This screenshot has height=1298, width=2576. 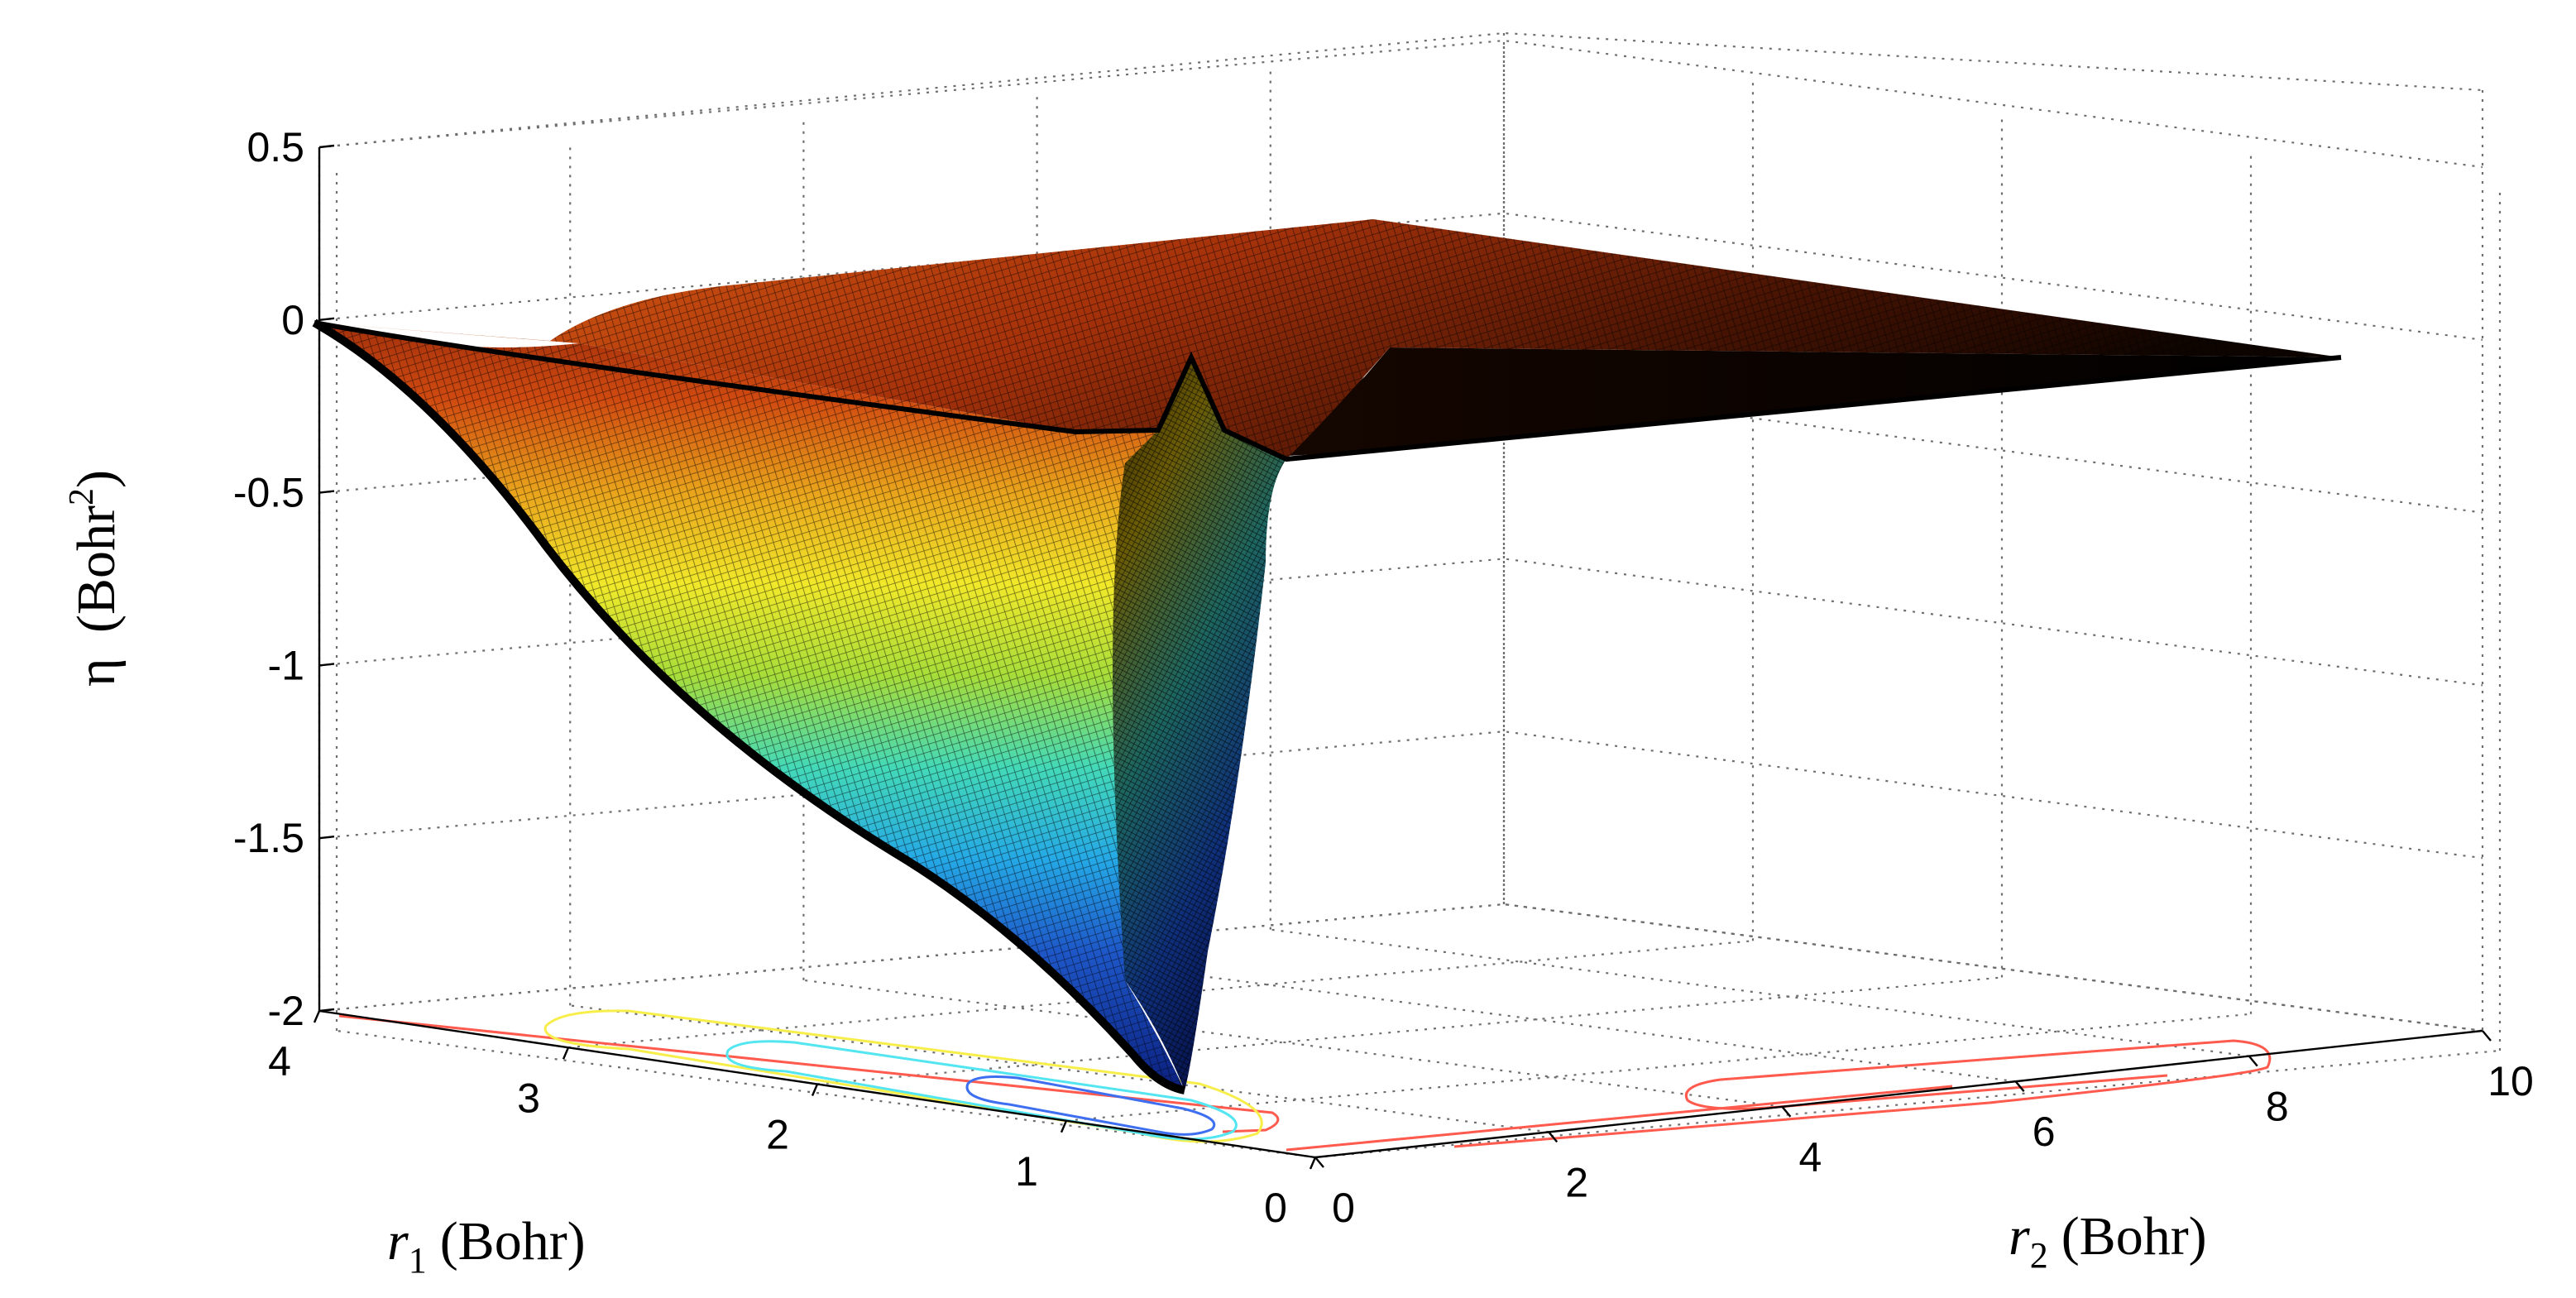 What do you see at coordinates (1090, 1105) in the screenshot?
I see `contour-blue` at bounding box center [1090, 1105].